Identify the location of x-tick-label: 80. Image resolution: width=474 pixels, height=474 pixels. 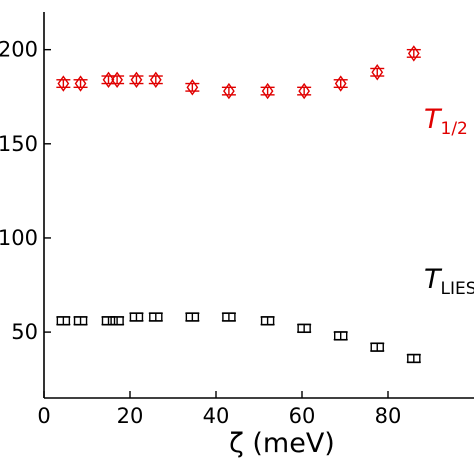
(388, 416).